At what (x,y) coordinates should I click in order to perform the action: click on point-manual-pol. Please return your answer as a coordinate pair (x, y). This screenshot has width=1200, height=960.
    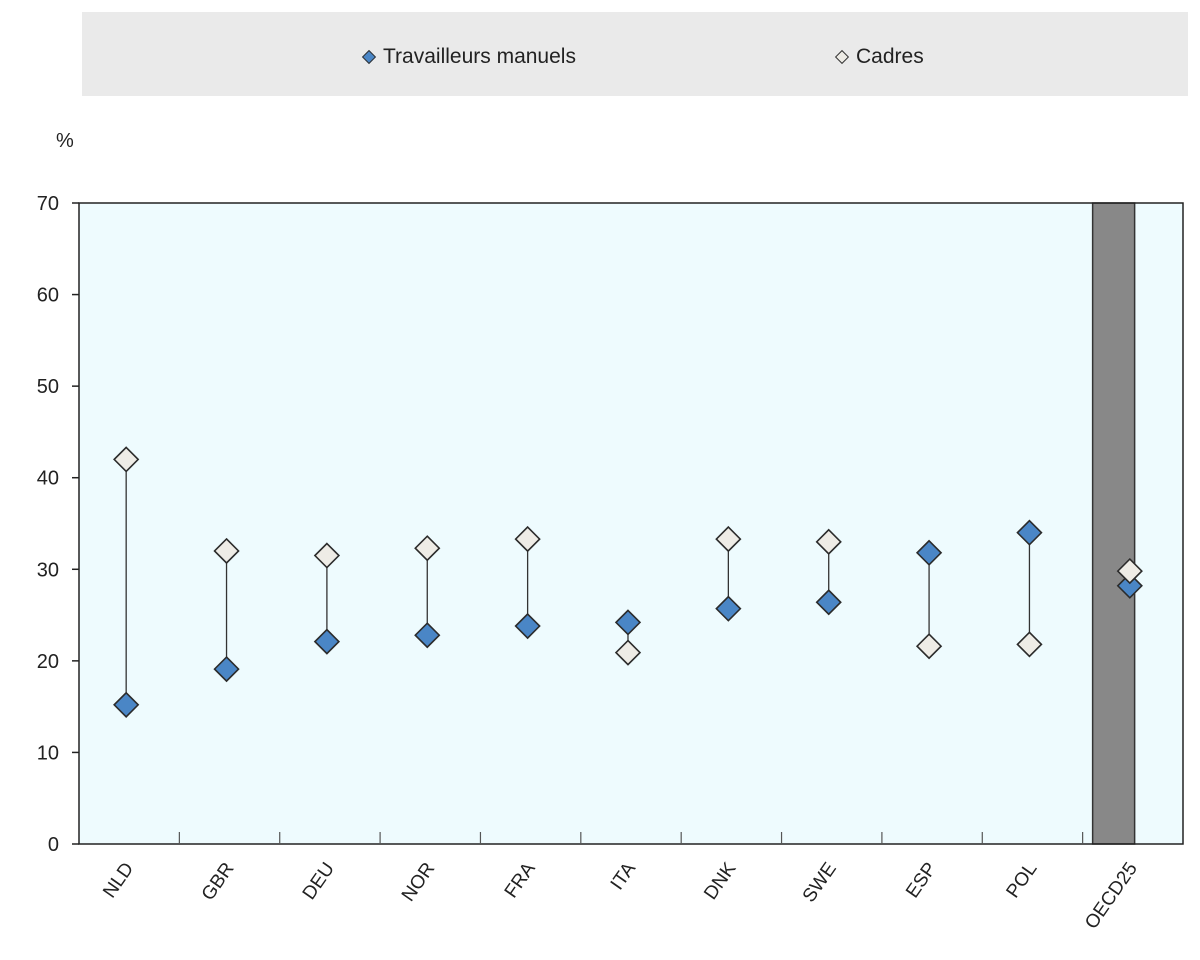
    Looking at the image, I should click on (1029, 532).